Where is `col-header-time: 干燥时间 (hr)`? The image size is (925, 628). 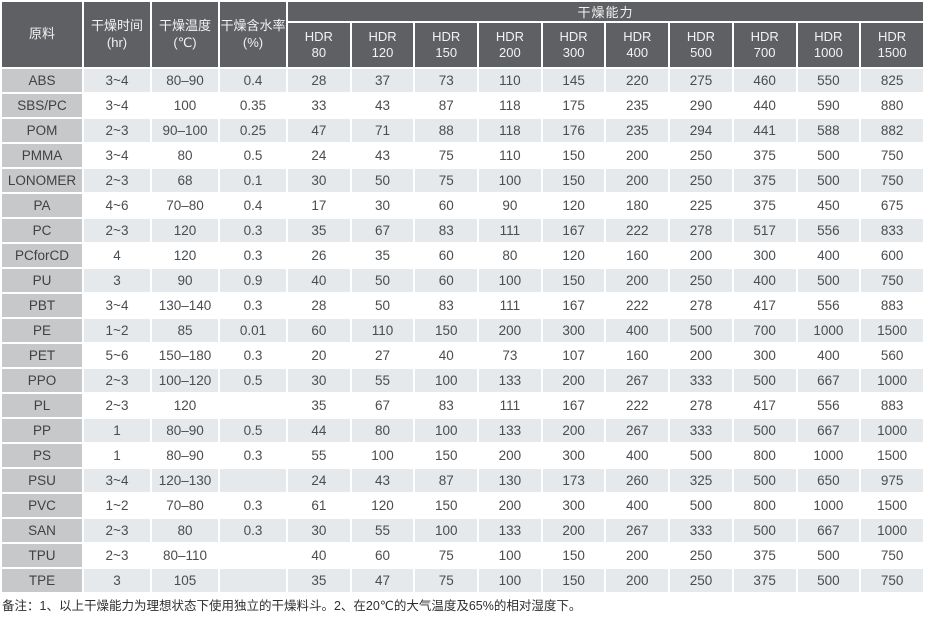
col-header-time: 干燥时间 (hr) is located at coordinates (117, 34).